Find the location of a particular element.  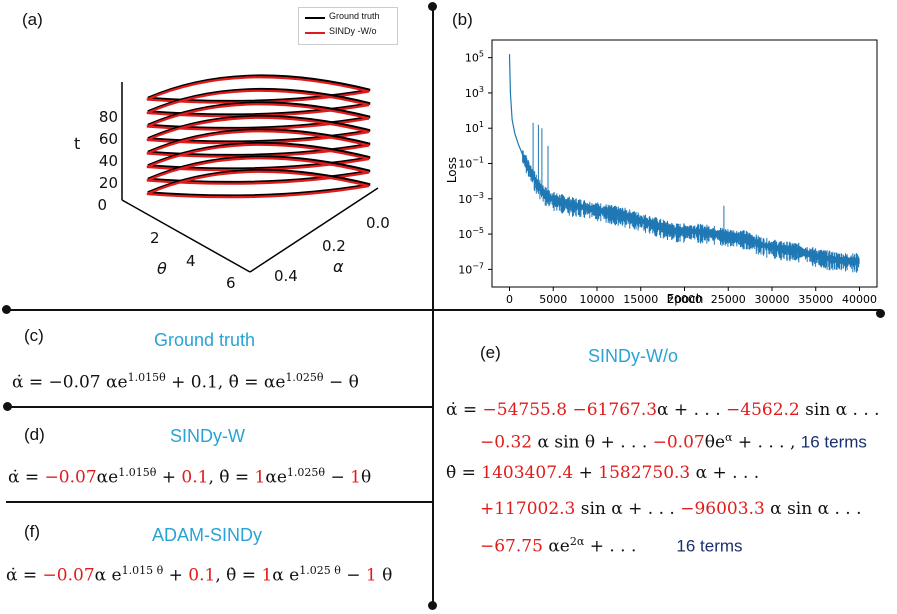

alpha-axis-label: α is located at coordinates (338, 266).